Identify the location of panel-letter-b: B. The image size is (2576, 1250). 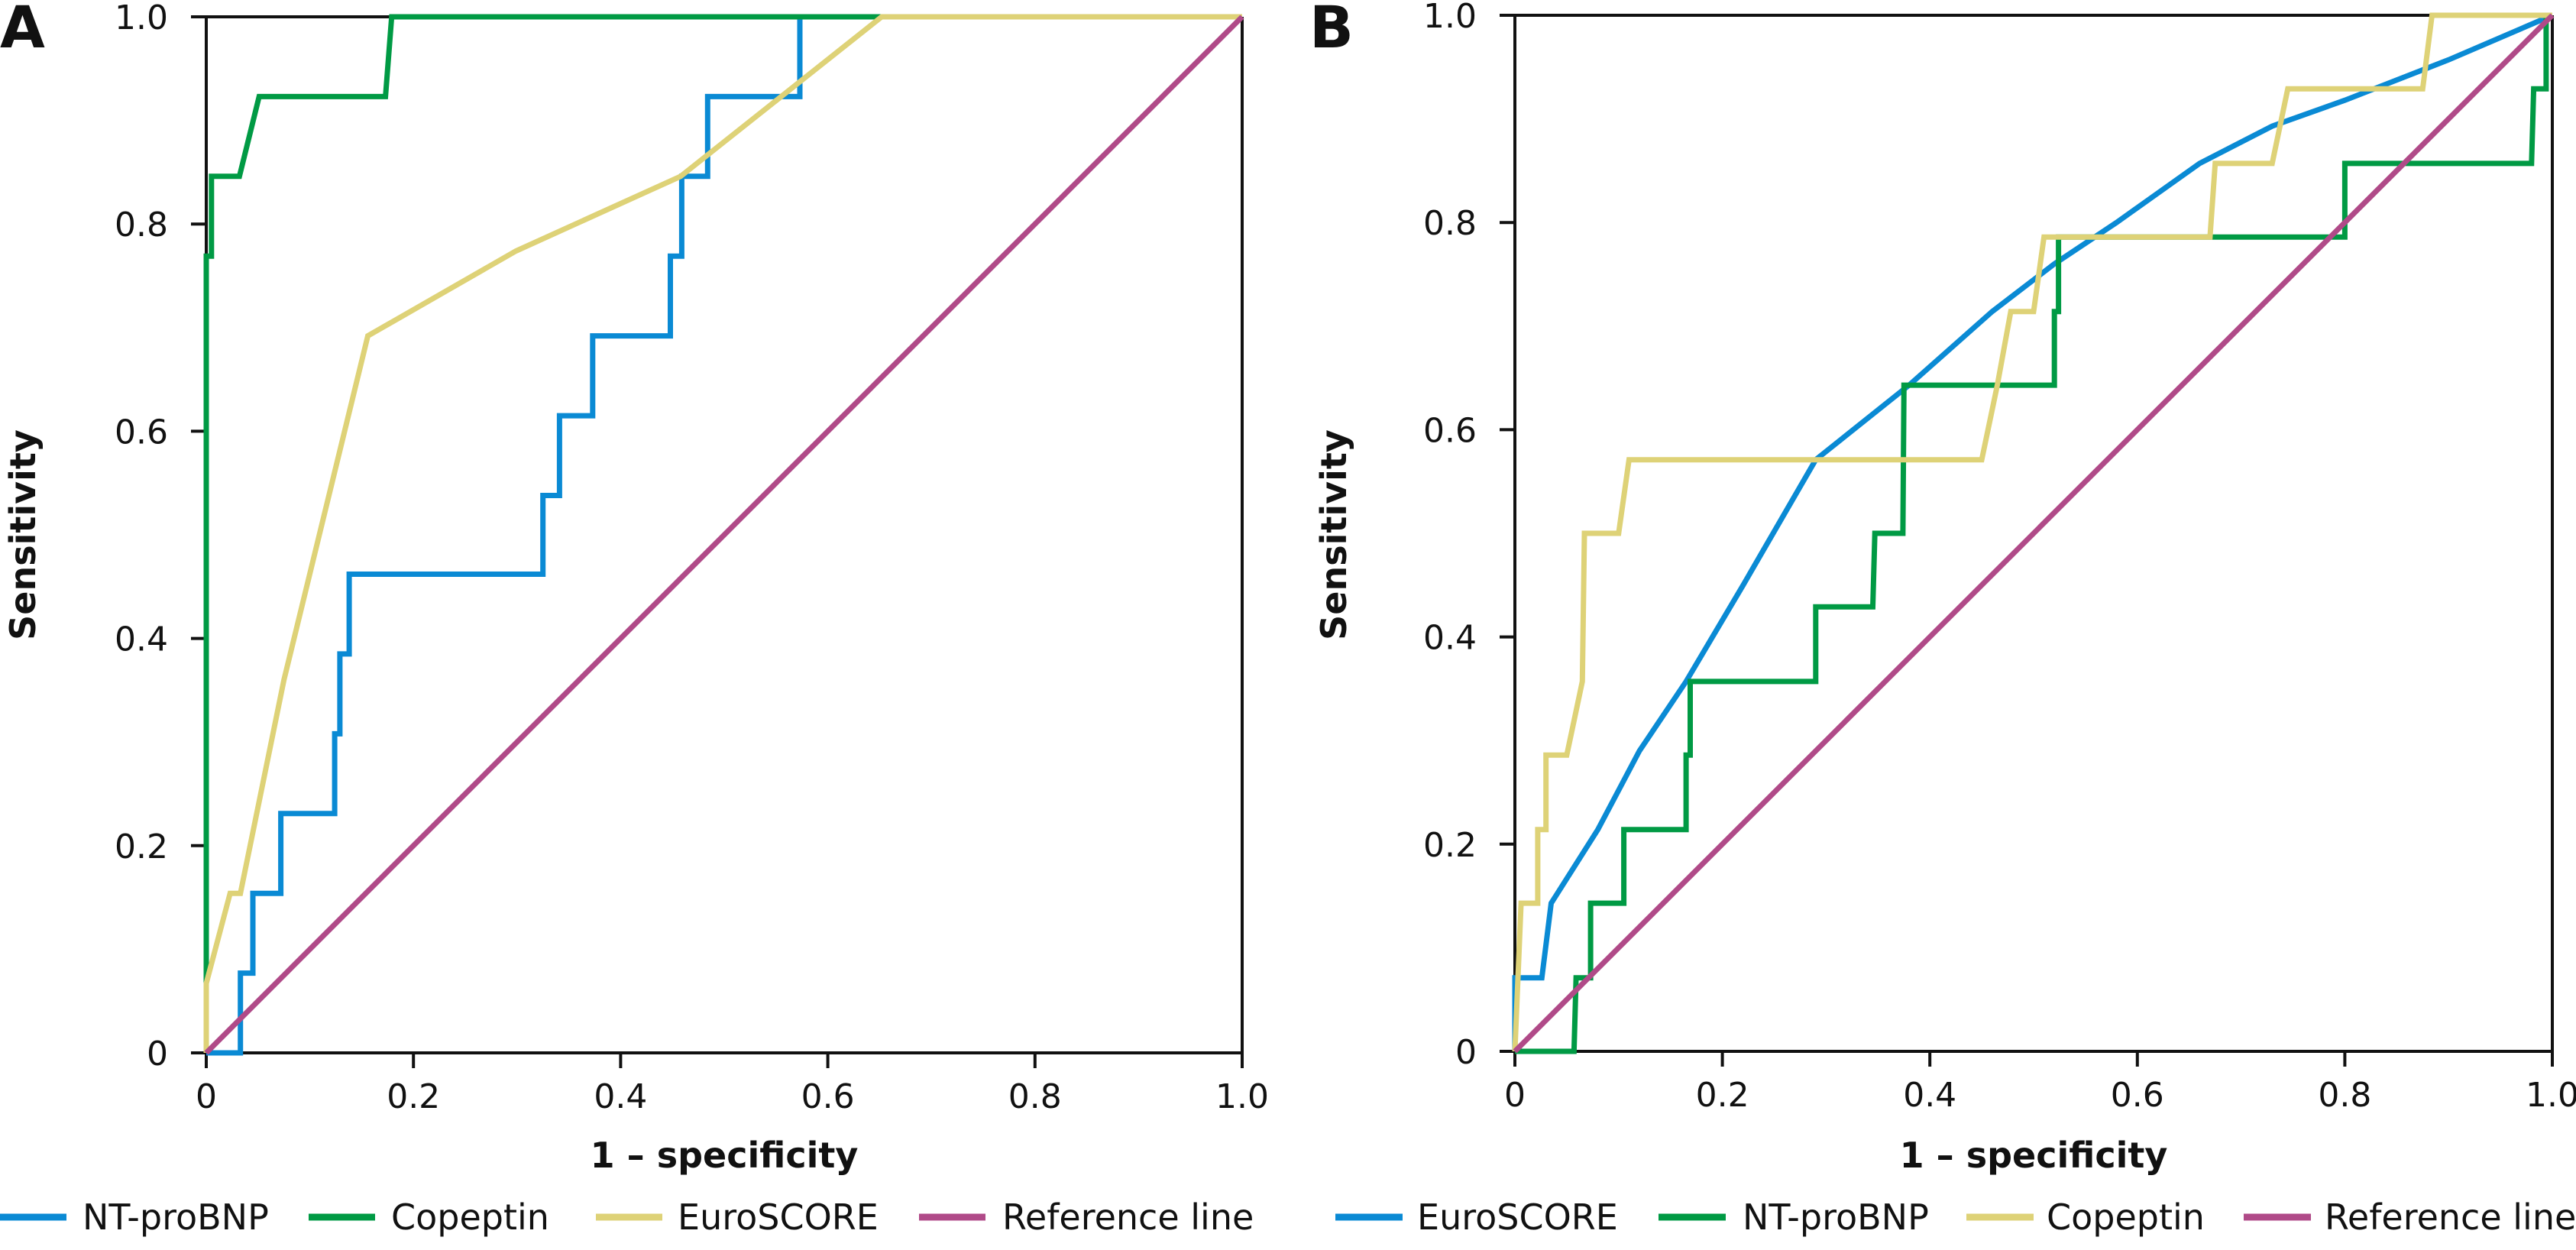
(1331, 30).